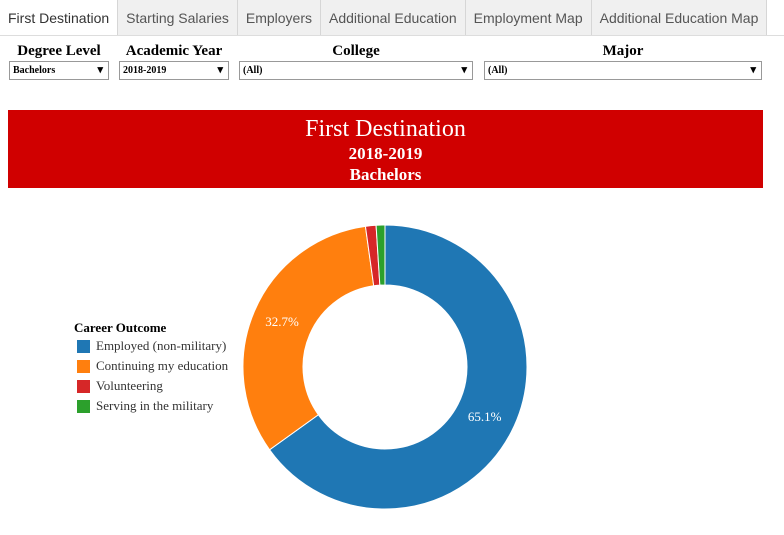 This screenshot has height=535, width=784. Describe the element at coordinates (174, 70) in the screenshot. I see `dropdown: 2018-2019` at that location.